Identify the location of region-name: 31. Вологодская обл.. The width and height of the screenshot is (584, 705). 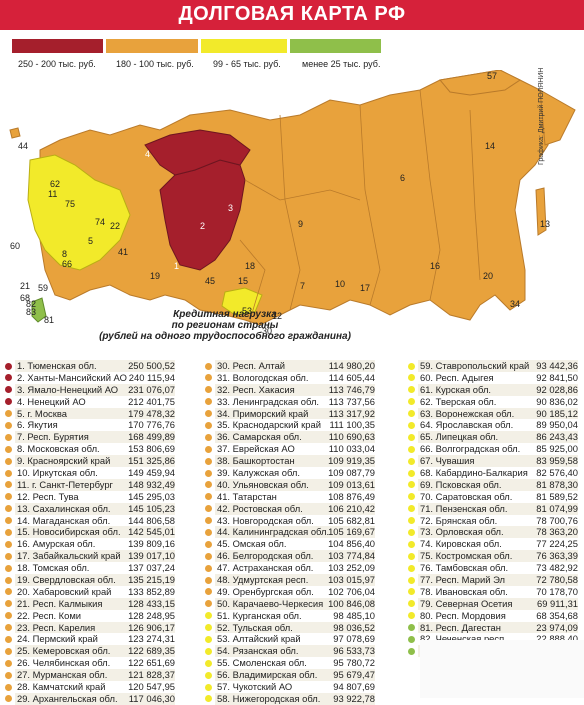
(263, 377).